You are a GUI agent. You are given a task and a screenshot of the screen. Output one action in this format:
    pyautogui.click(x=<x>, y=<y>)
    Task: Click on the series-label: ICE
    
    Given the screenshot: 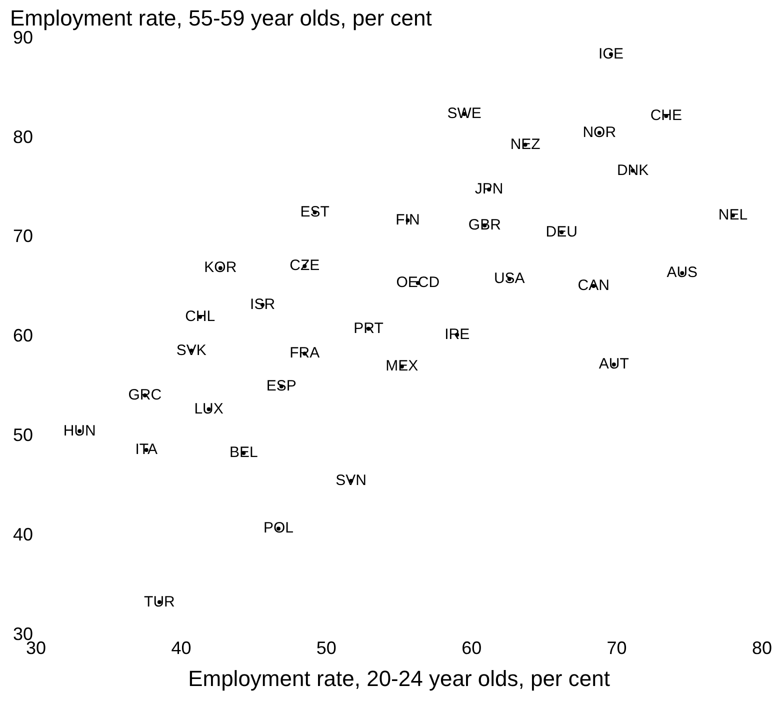 What is the action you would take?
    pyautogui.click(x=611, y=53)
    